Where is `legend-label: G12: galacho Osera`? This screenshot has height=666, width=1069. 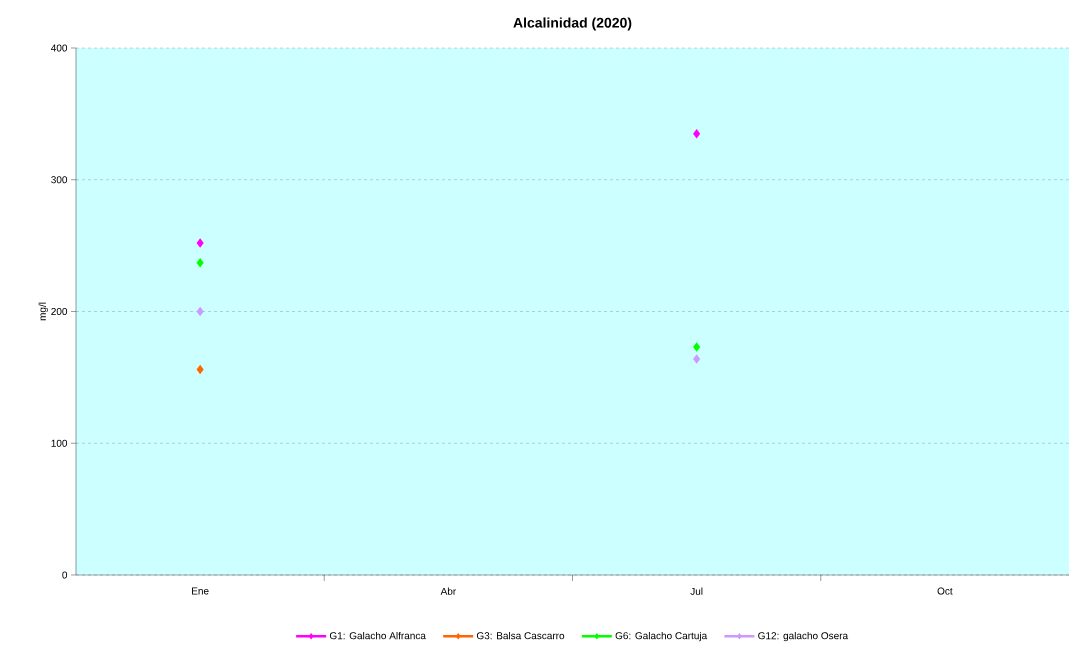 legend-label: G12: galacho Osera is located at coordinates (803, 636).